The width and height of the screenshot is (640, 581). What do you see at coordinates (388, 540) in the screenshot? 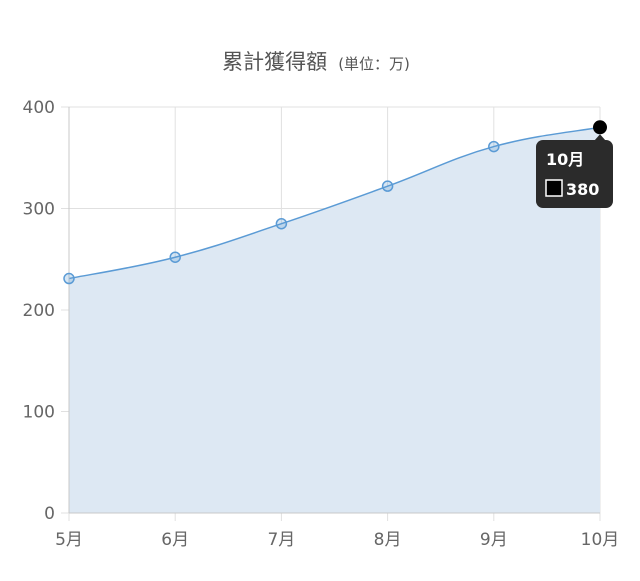
I see `x-tick-label-3: 8月` at bounding box center [388, 540].